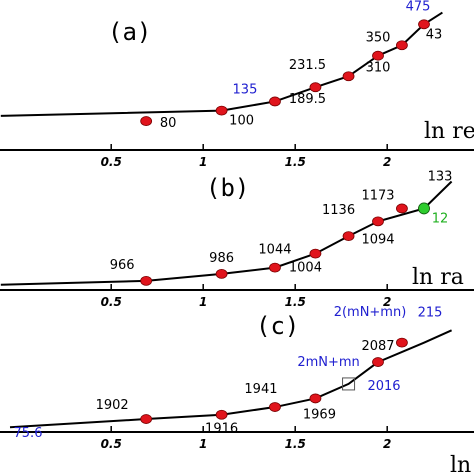  What do you see at coordinates (440, 176) in the screenshot?
I see `data-label: 133` at bounding box center [440, 176].